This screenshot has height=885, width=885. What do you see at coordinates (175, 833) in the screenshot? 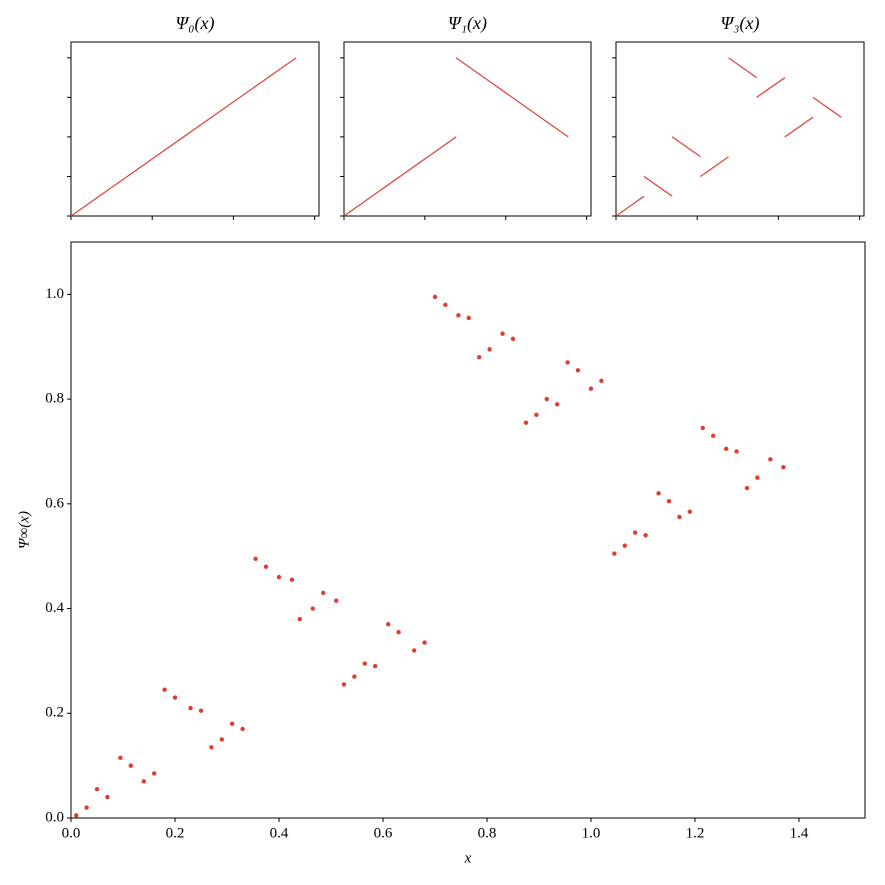
I see `x-tick-label: 0.2` at bounding box center [175, 833].